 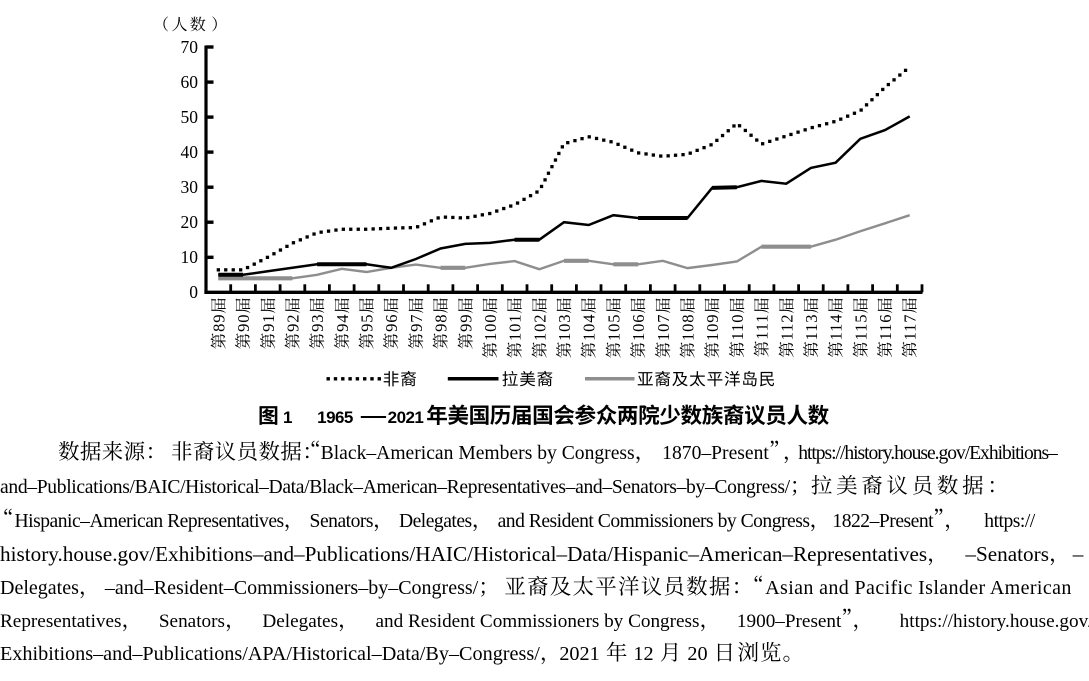 I want to click on svg-text: 0, so click(x=193, y=292).